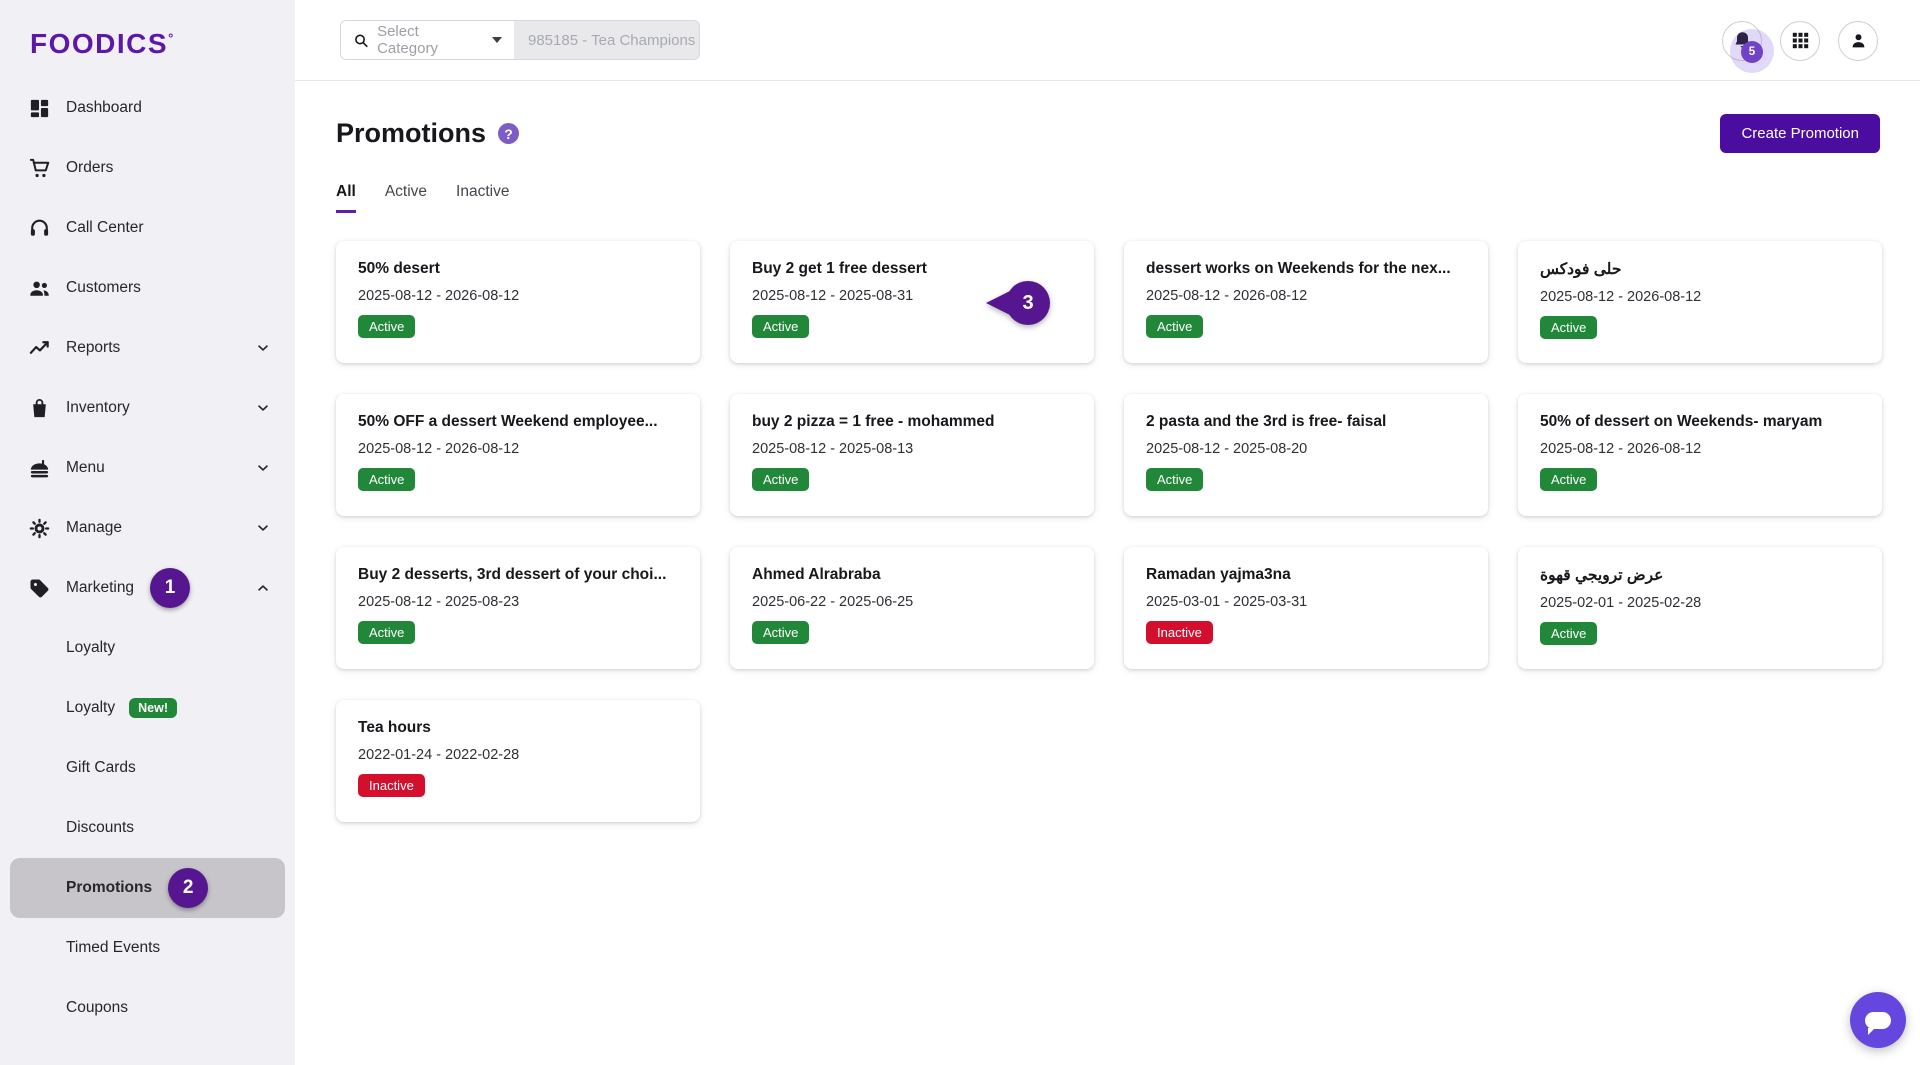  What do you see at coordinates (170, 588) in the screenshot?
I see `annotation-step-1: 1` at bounding box center [170, 588].